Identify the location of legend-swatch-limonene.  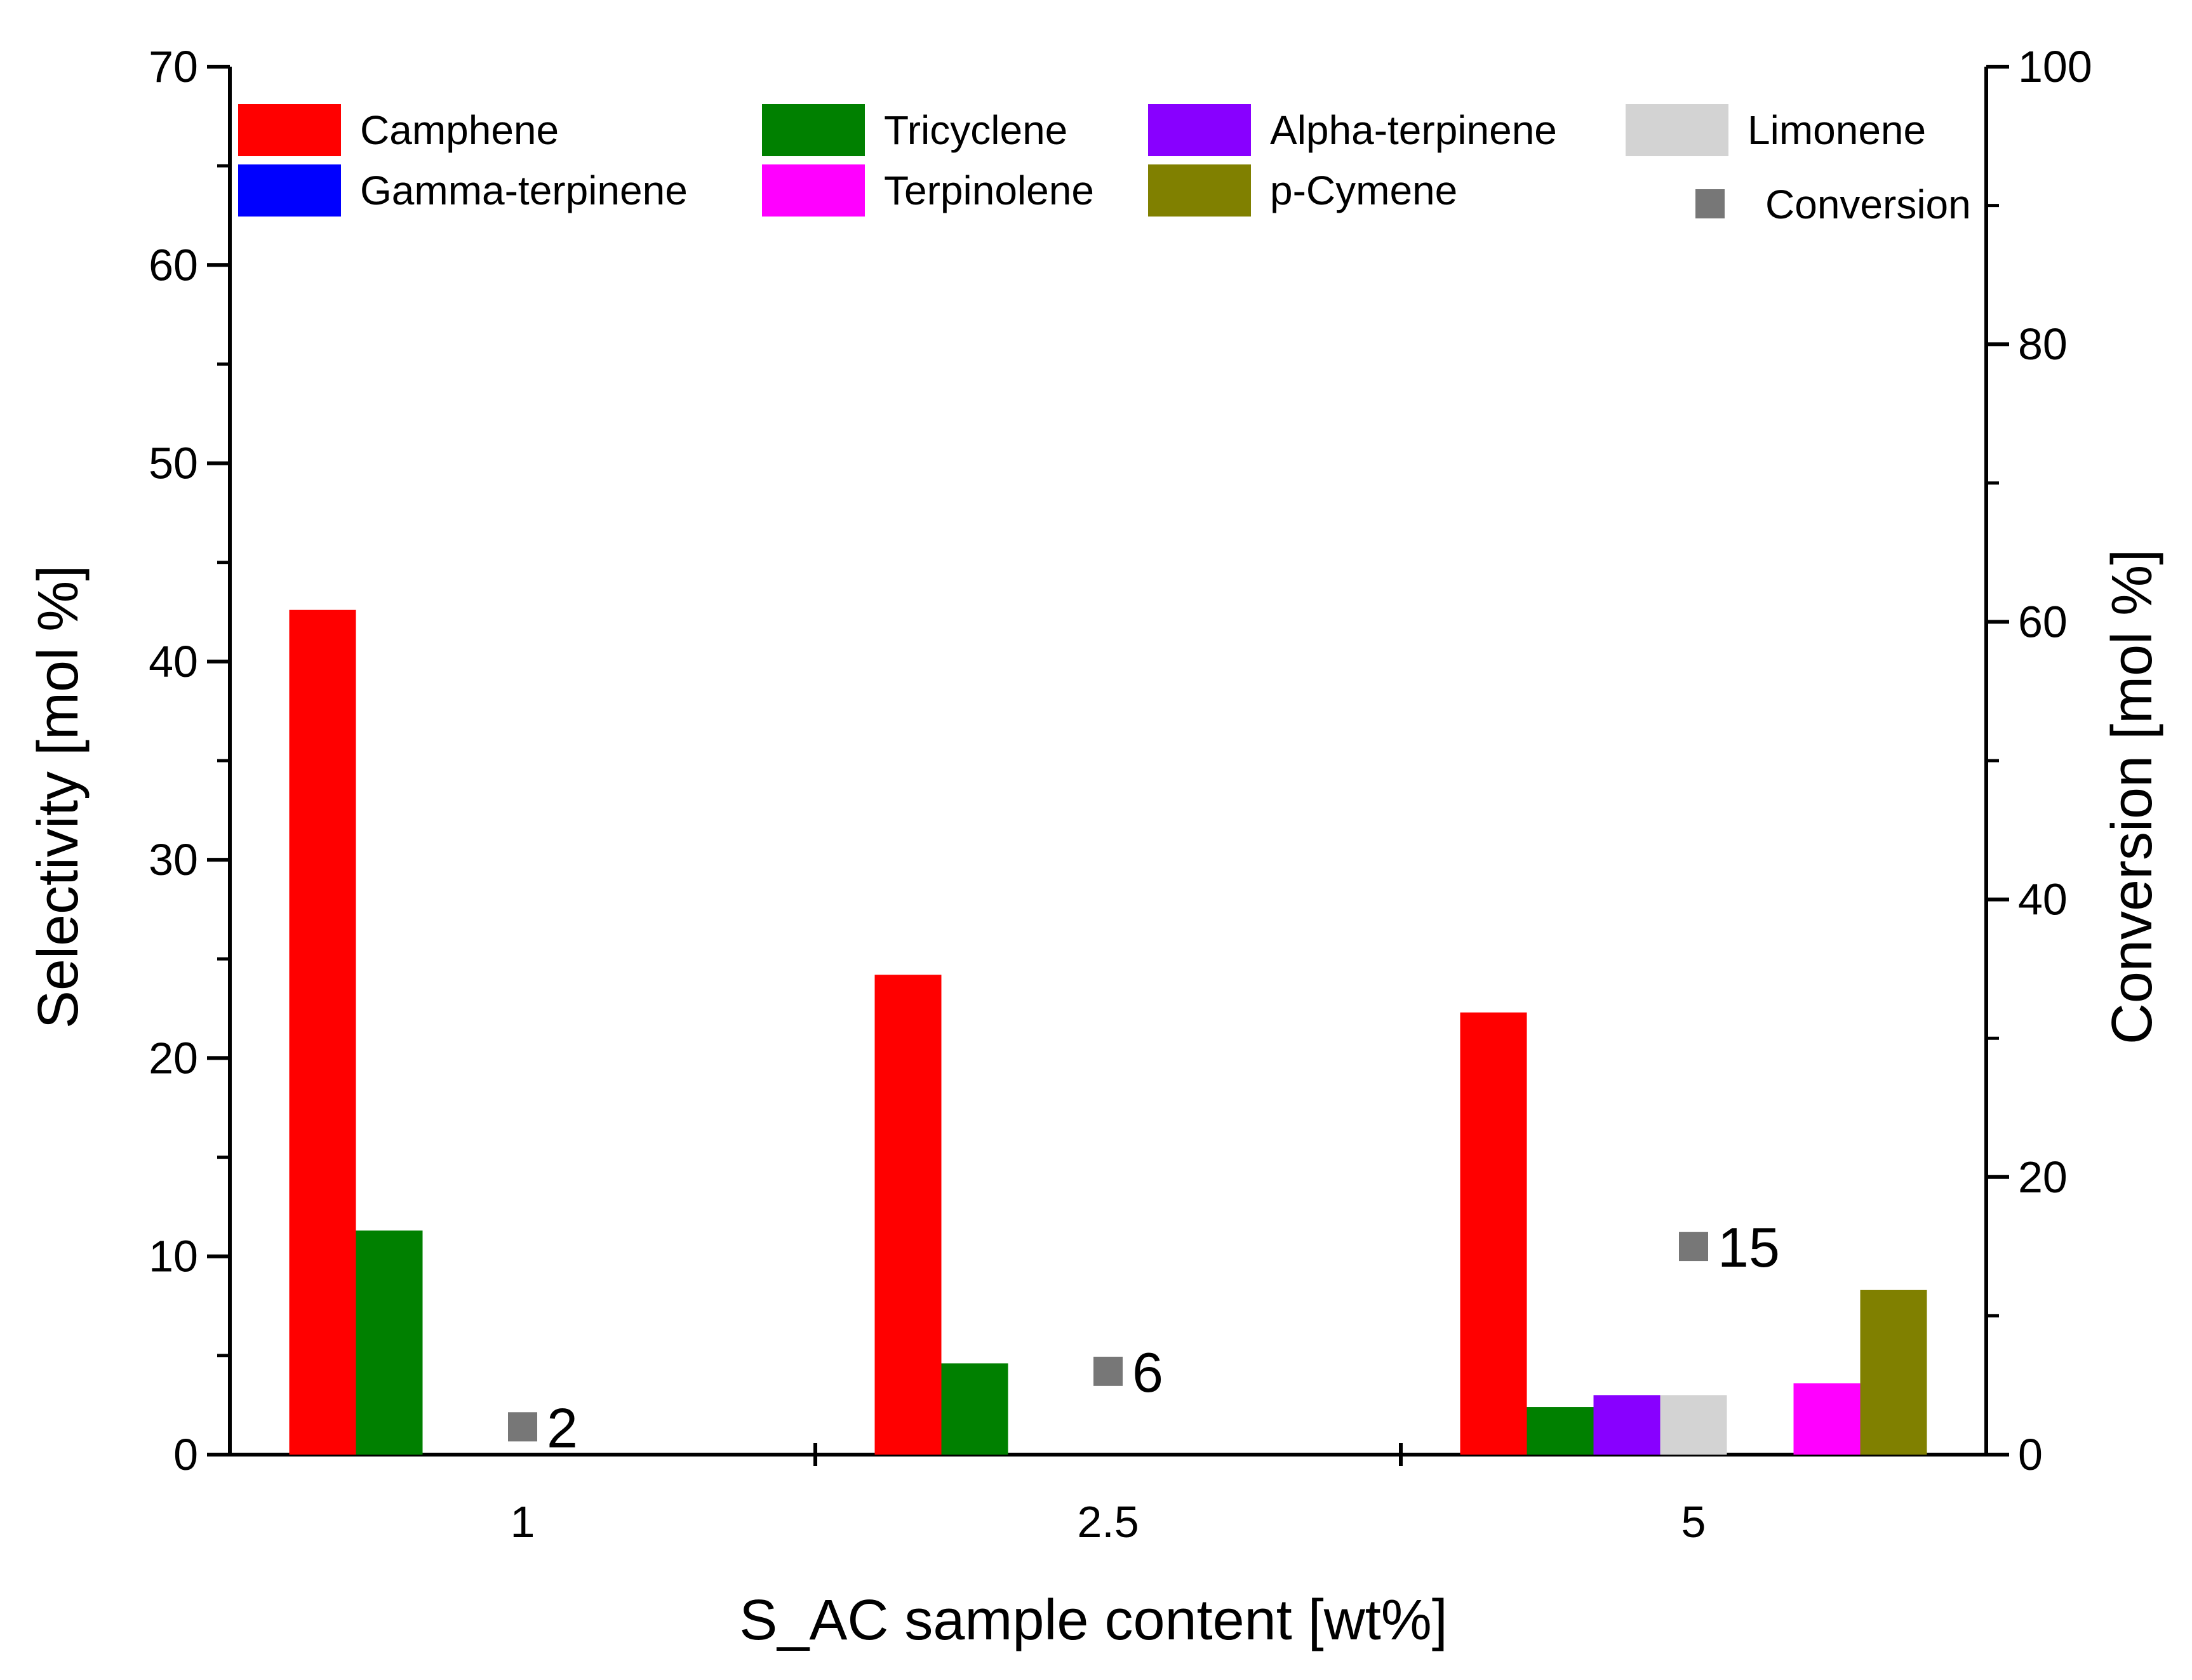
(1677, 130).